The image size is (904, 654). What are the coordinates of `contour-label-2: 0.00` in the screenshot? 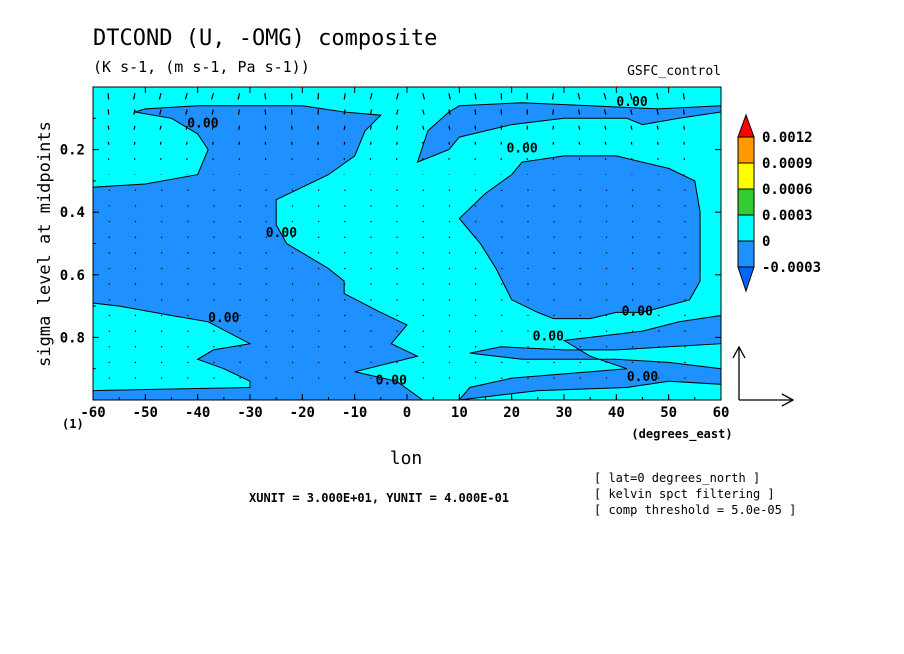 It's located at (223, 318).